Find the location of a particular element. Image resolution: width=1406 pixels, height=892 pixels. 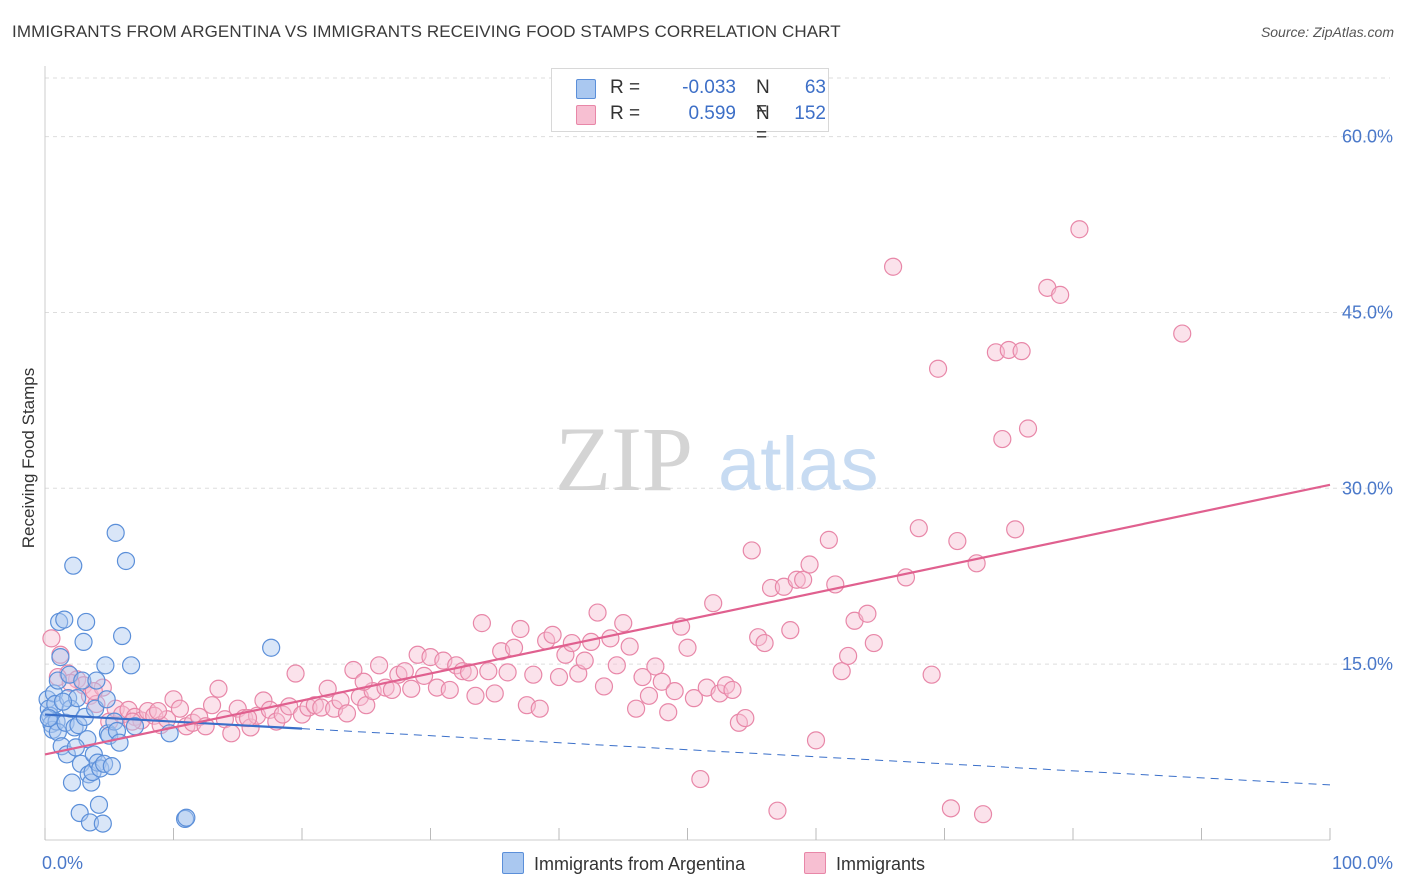

legend-swatch-blue is located at coordinates (586, 89).